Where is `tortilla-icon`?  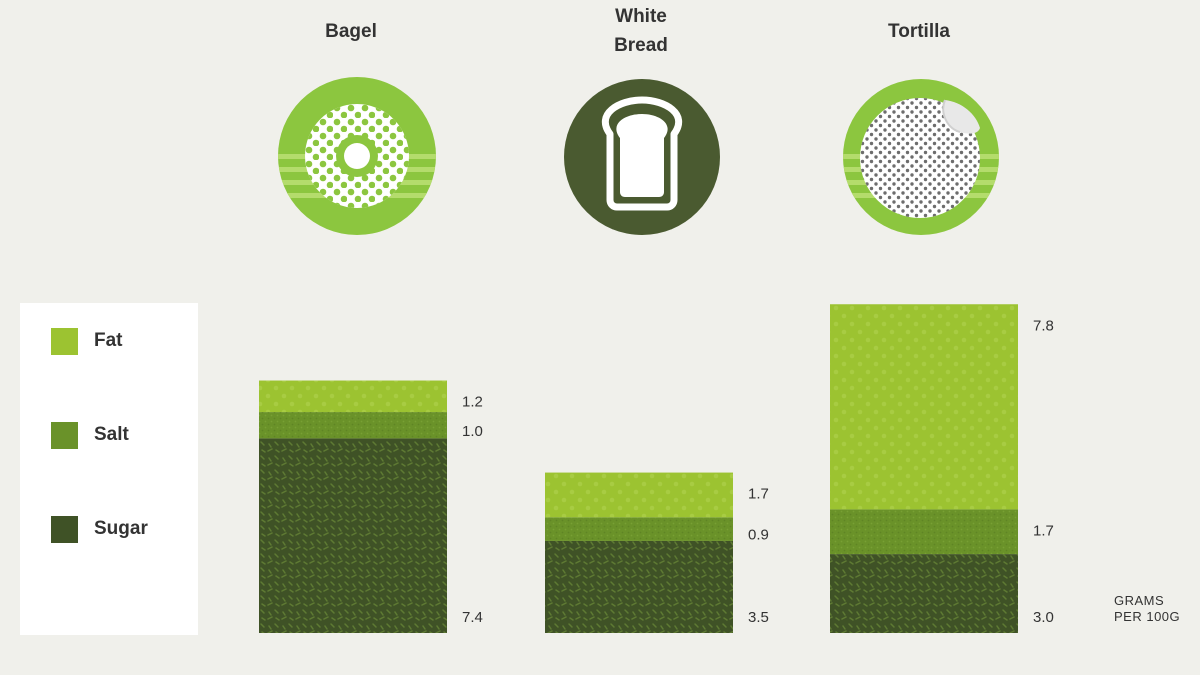 tortilla-icon is located at coordinates (921, 157).